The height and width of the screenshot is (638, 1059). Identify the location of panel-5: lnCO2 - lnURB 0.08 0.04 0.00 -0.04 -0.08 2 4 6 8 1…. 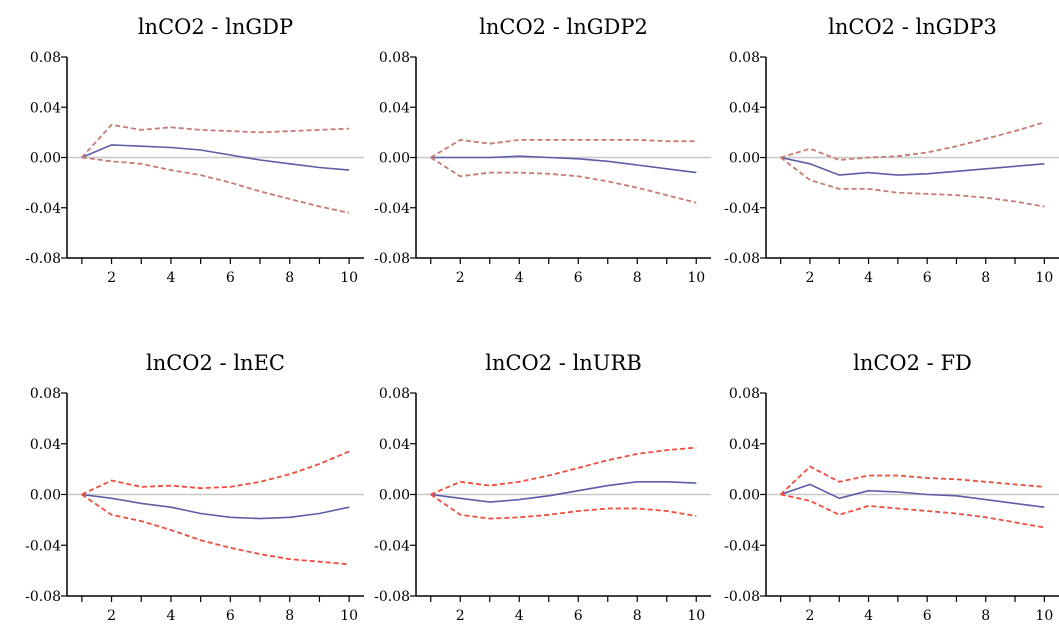
(542, 487).